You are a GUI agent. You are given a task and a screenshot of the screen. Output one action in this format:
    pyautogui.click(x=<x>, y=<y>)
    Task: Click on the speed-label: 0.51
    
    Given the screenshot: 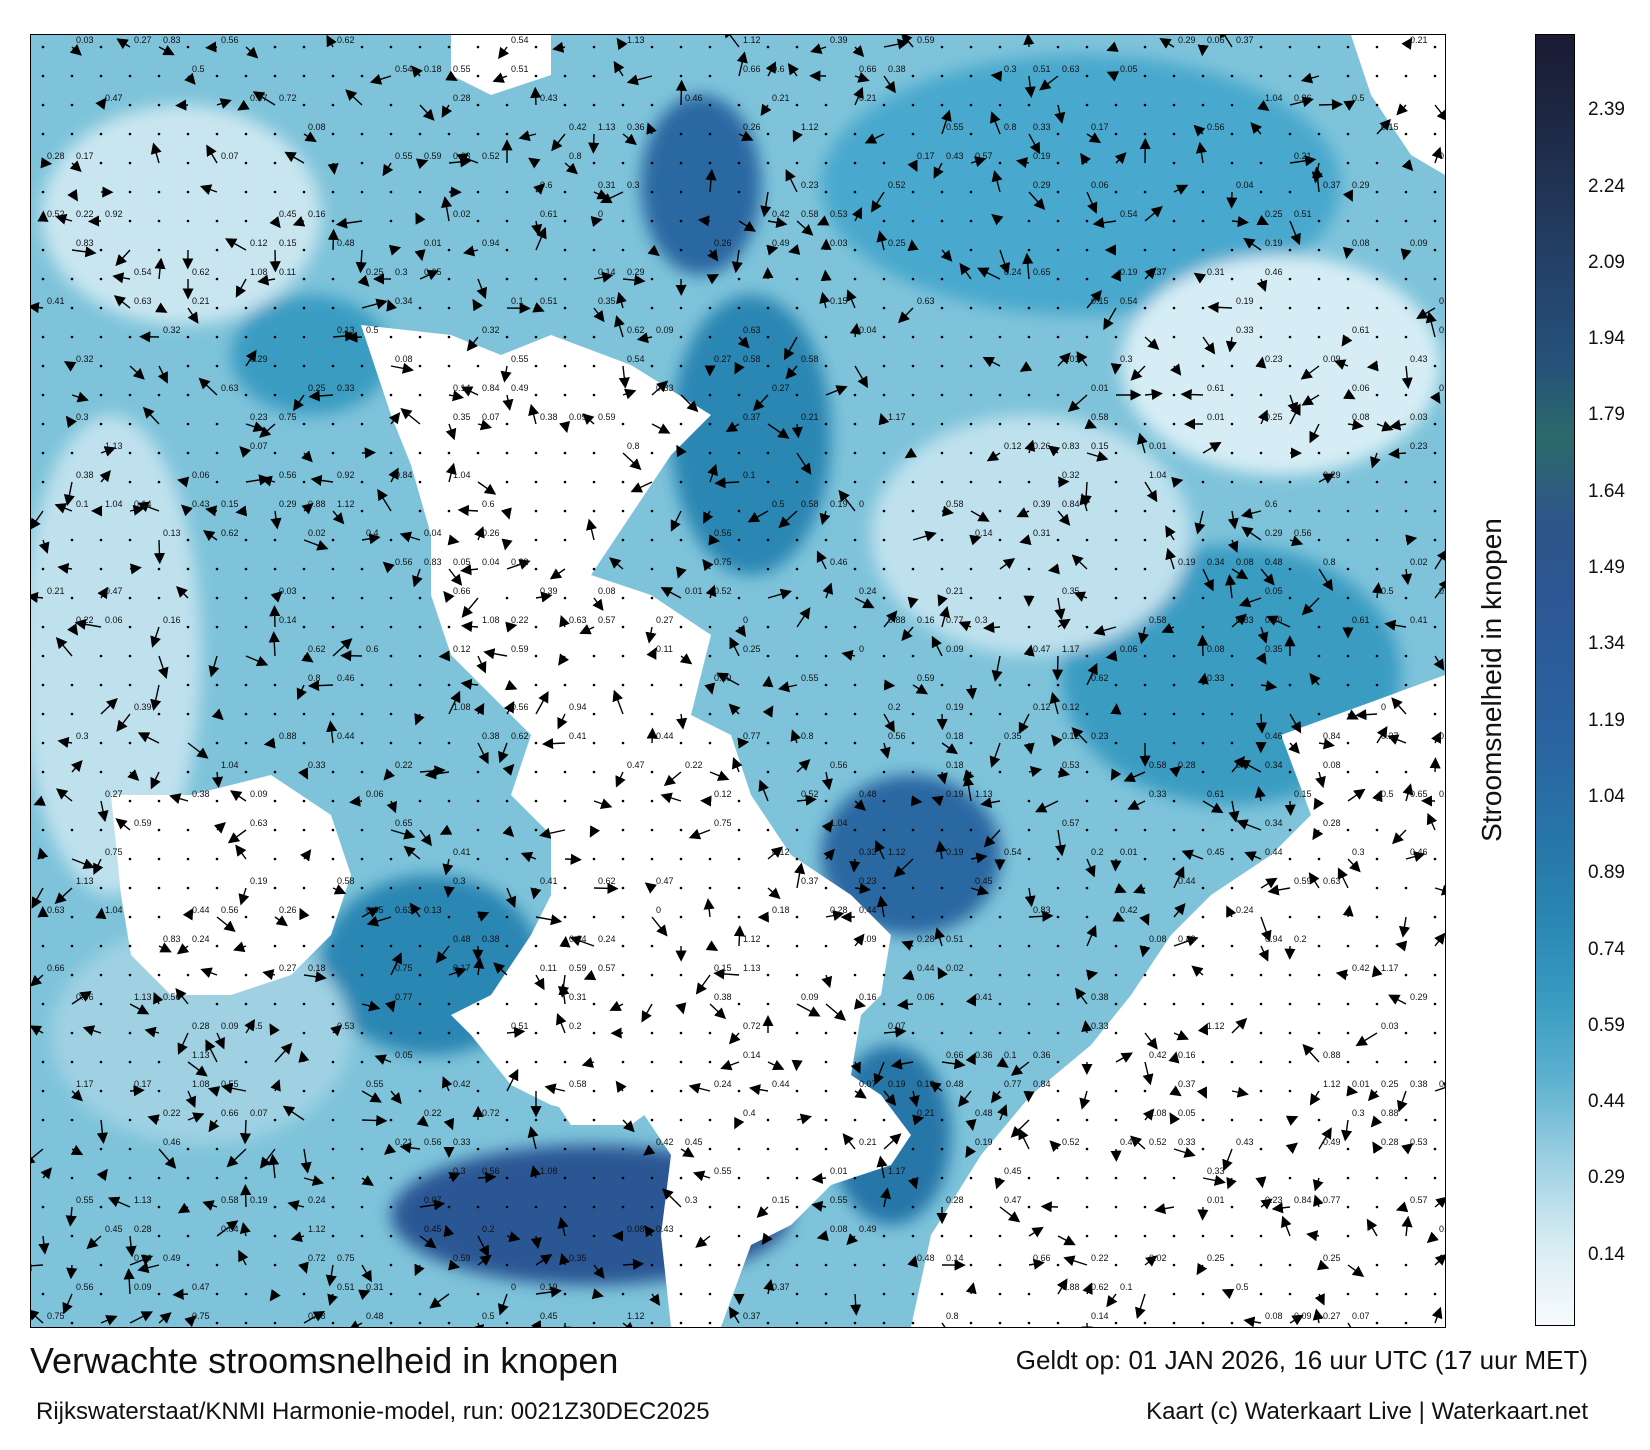 What is the action you would take?
    pyautogui.click(x=955, y=939)
    